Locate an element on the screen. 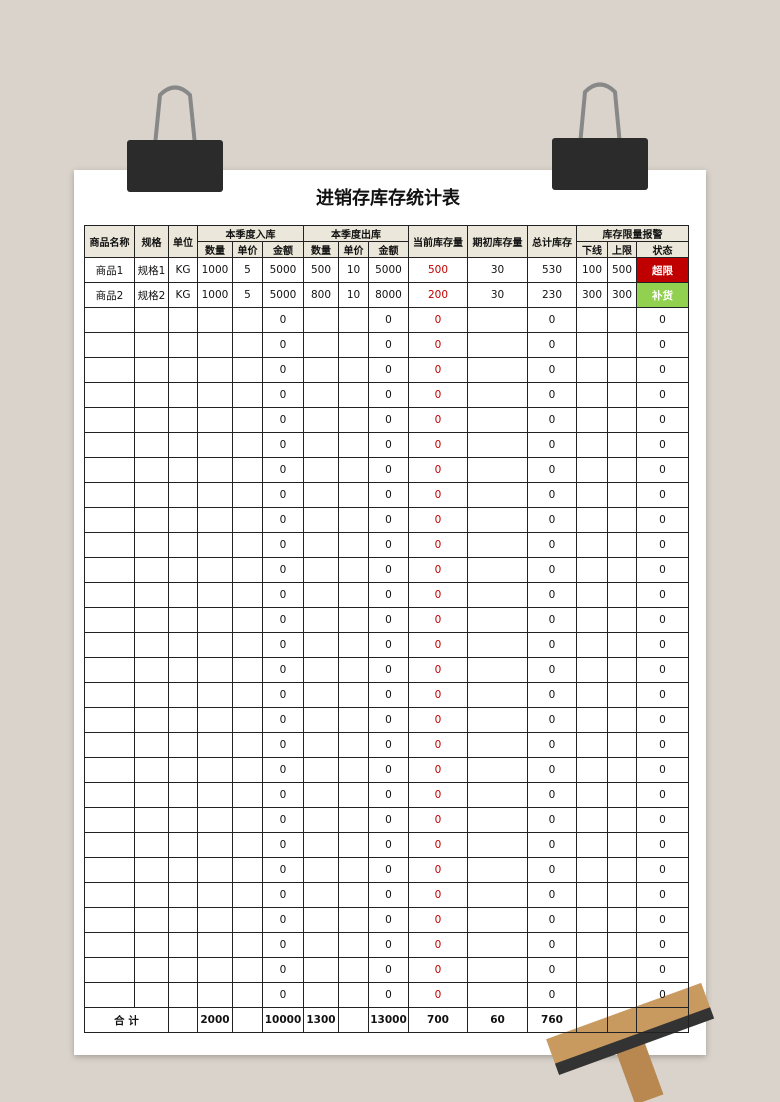 This screenshot has width=780, height=1102. header-cell: 当前库存量 is located at coordinates (438, 241).